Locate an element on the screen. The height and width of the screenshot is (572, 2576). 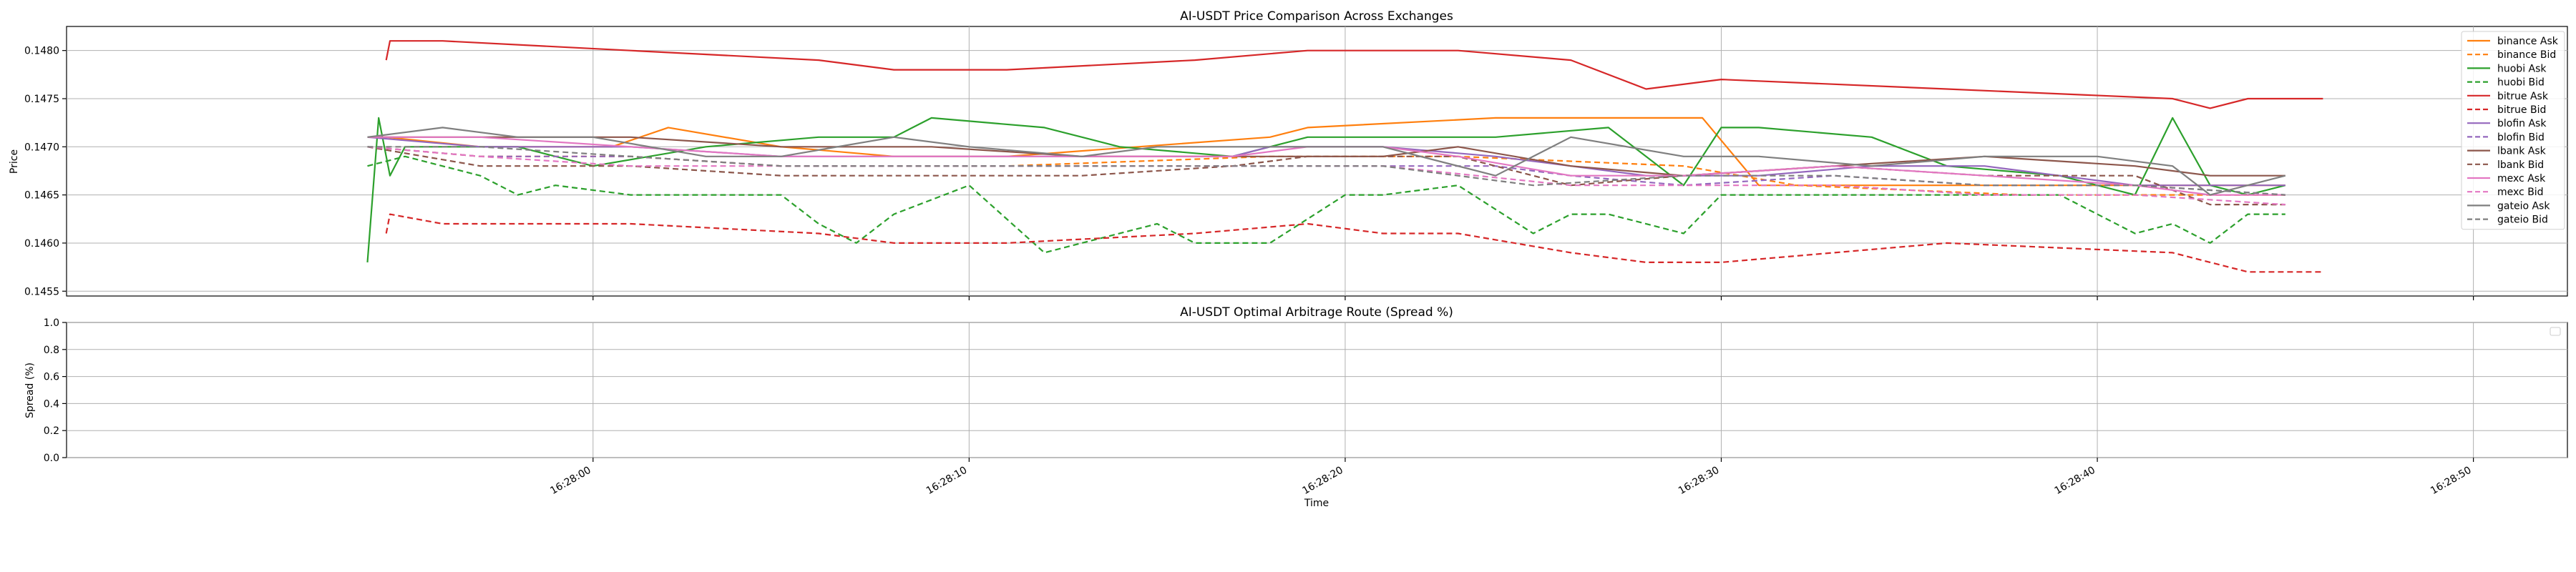
series-line-bitrue-bid is located at coordinates (1354, 243).